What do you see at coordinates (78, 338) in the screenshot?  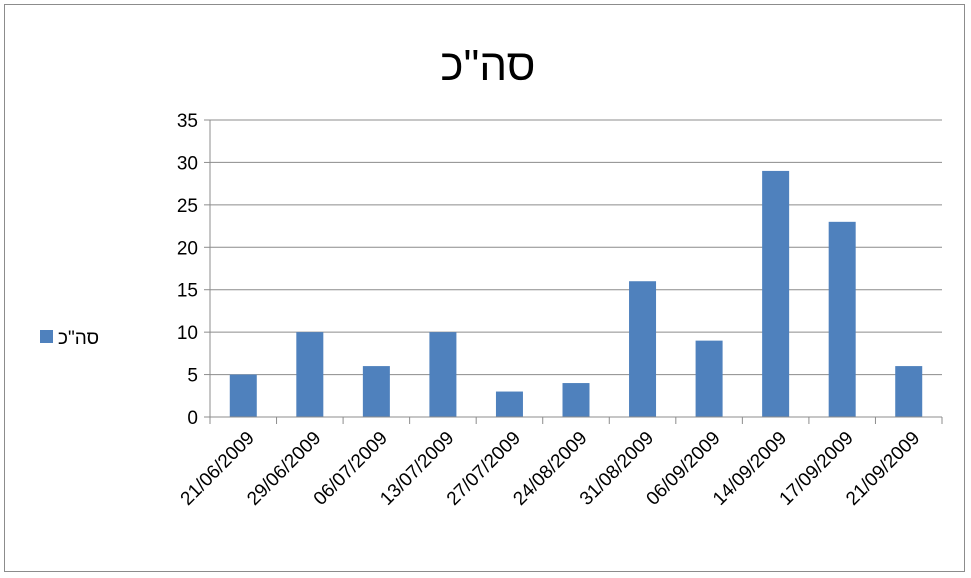 I see `legend-label: סה"כ` at bounding box center [78, 338].